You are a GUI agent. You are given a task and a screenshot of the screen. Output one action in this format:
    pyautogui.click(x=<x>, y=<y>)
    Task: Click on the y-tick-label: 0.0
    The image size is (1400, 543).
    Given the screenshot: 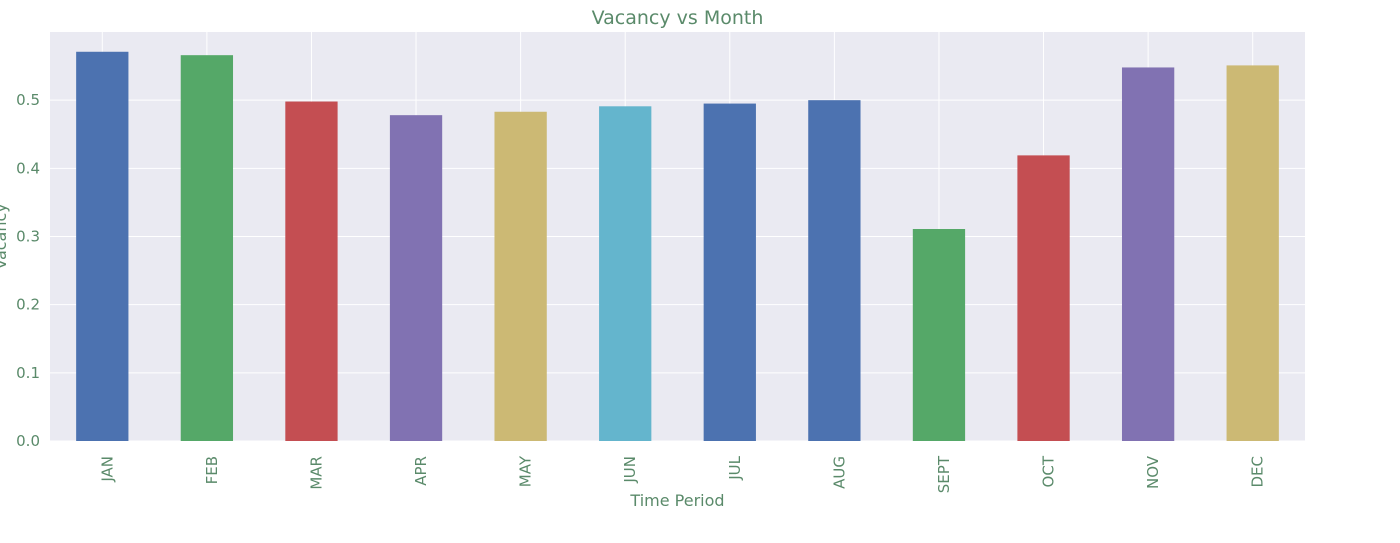 What is the action you would take?
    pyautogui.click(x=28, y=441)
    